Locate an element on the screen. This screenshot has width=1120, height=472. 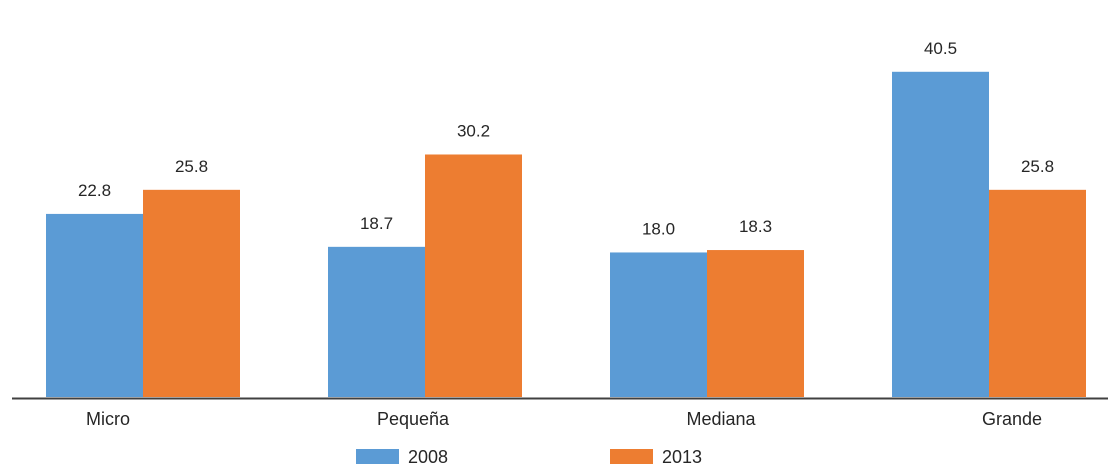
category-label-2: Mediana is located at coordinates (721, 419).